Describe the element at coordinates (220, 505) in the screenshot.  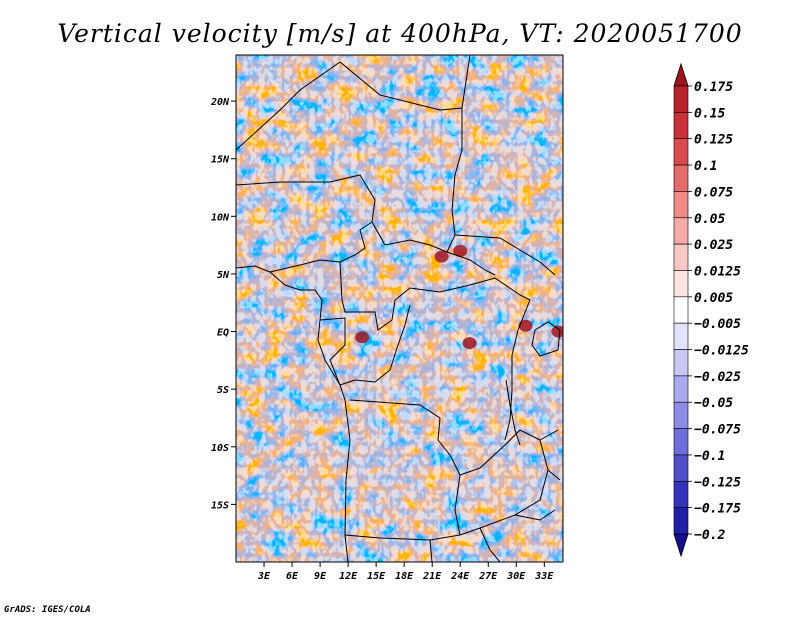
I see `y-tick-label-7: 15S` at that location.